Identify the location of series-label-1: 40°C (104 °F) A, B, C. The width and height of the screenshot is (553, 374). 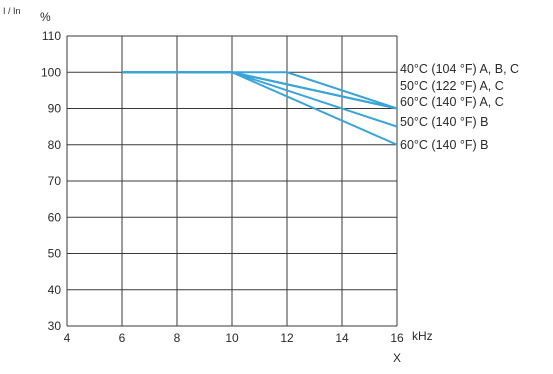
(459, 69).